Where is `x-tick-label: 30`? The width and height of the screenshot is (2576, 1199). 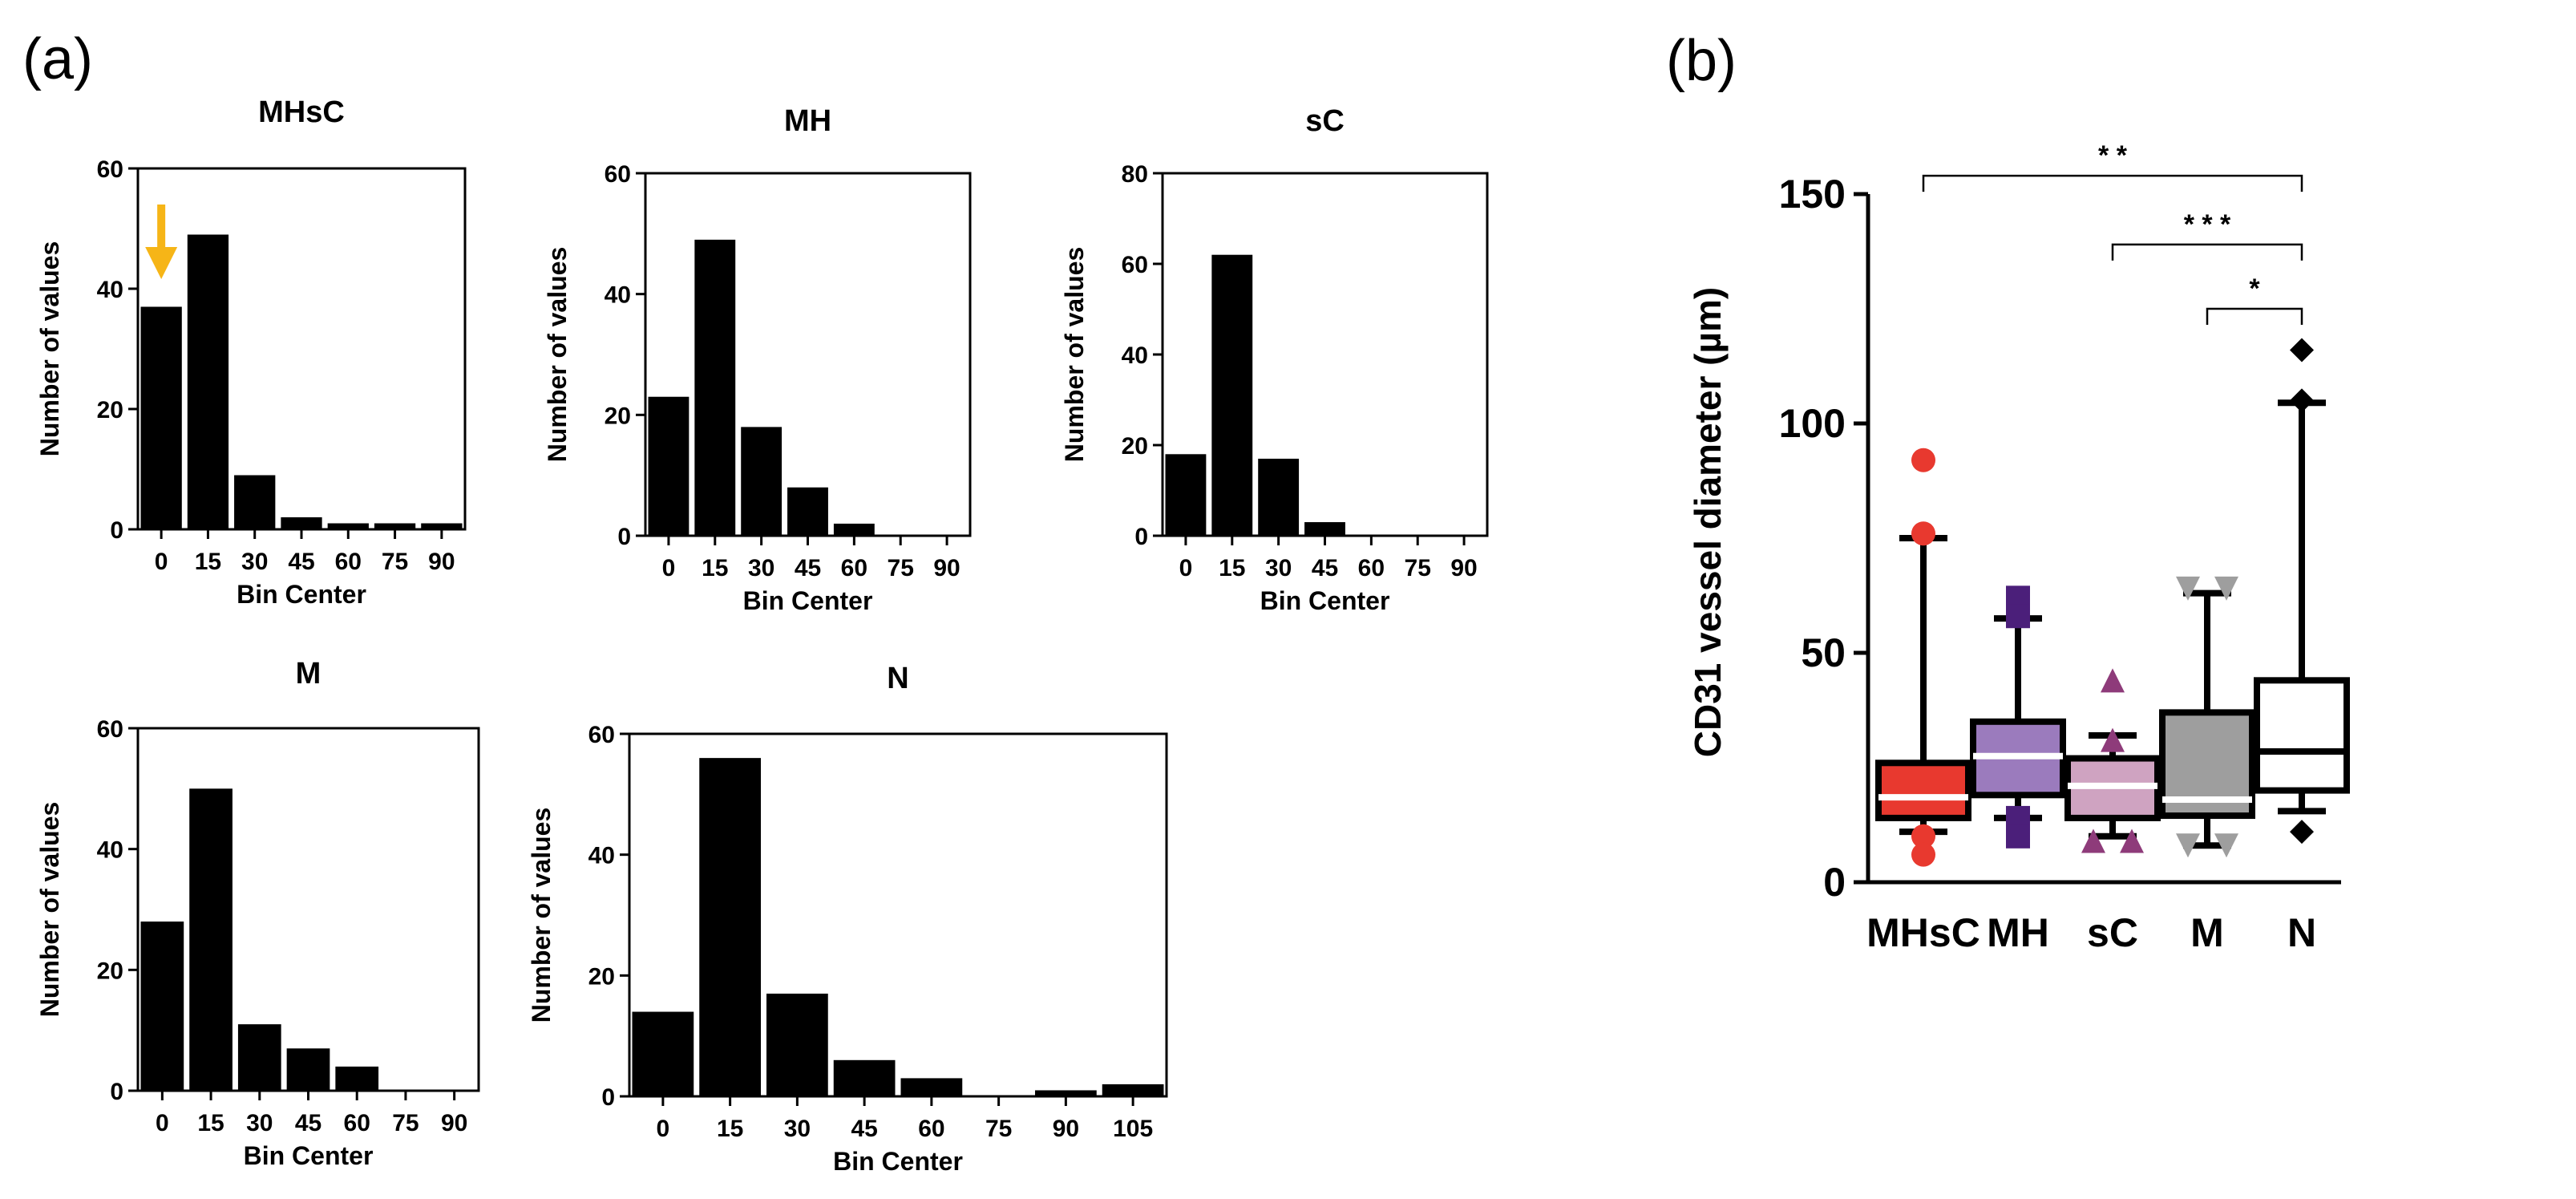
x-tick-label: 30 is located at coordinates (254, 562).